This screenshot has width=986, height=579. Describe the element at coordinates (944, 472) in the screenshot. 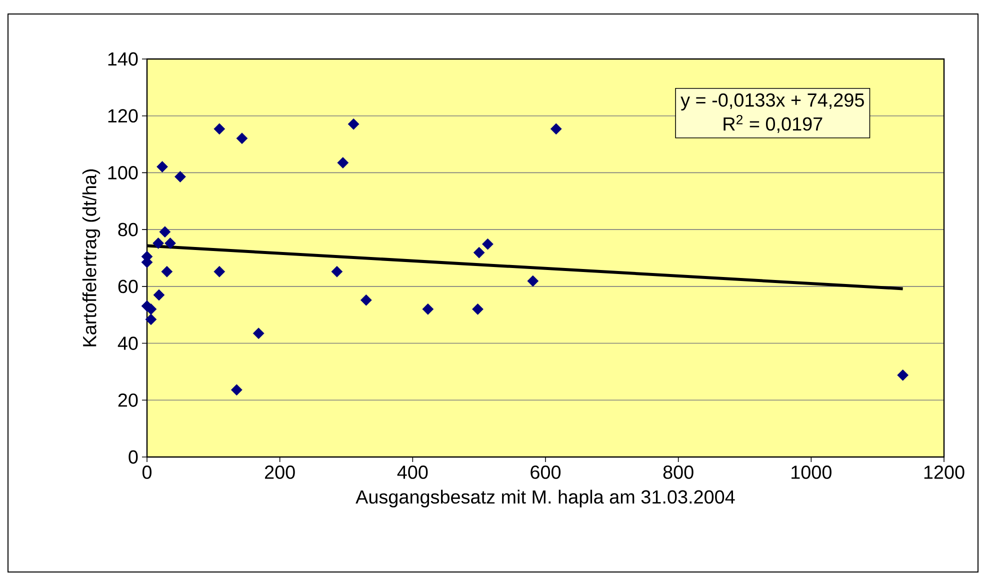

I see `x-tick-label: 1200` at that location.